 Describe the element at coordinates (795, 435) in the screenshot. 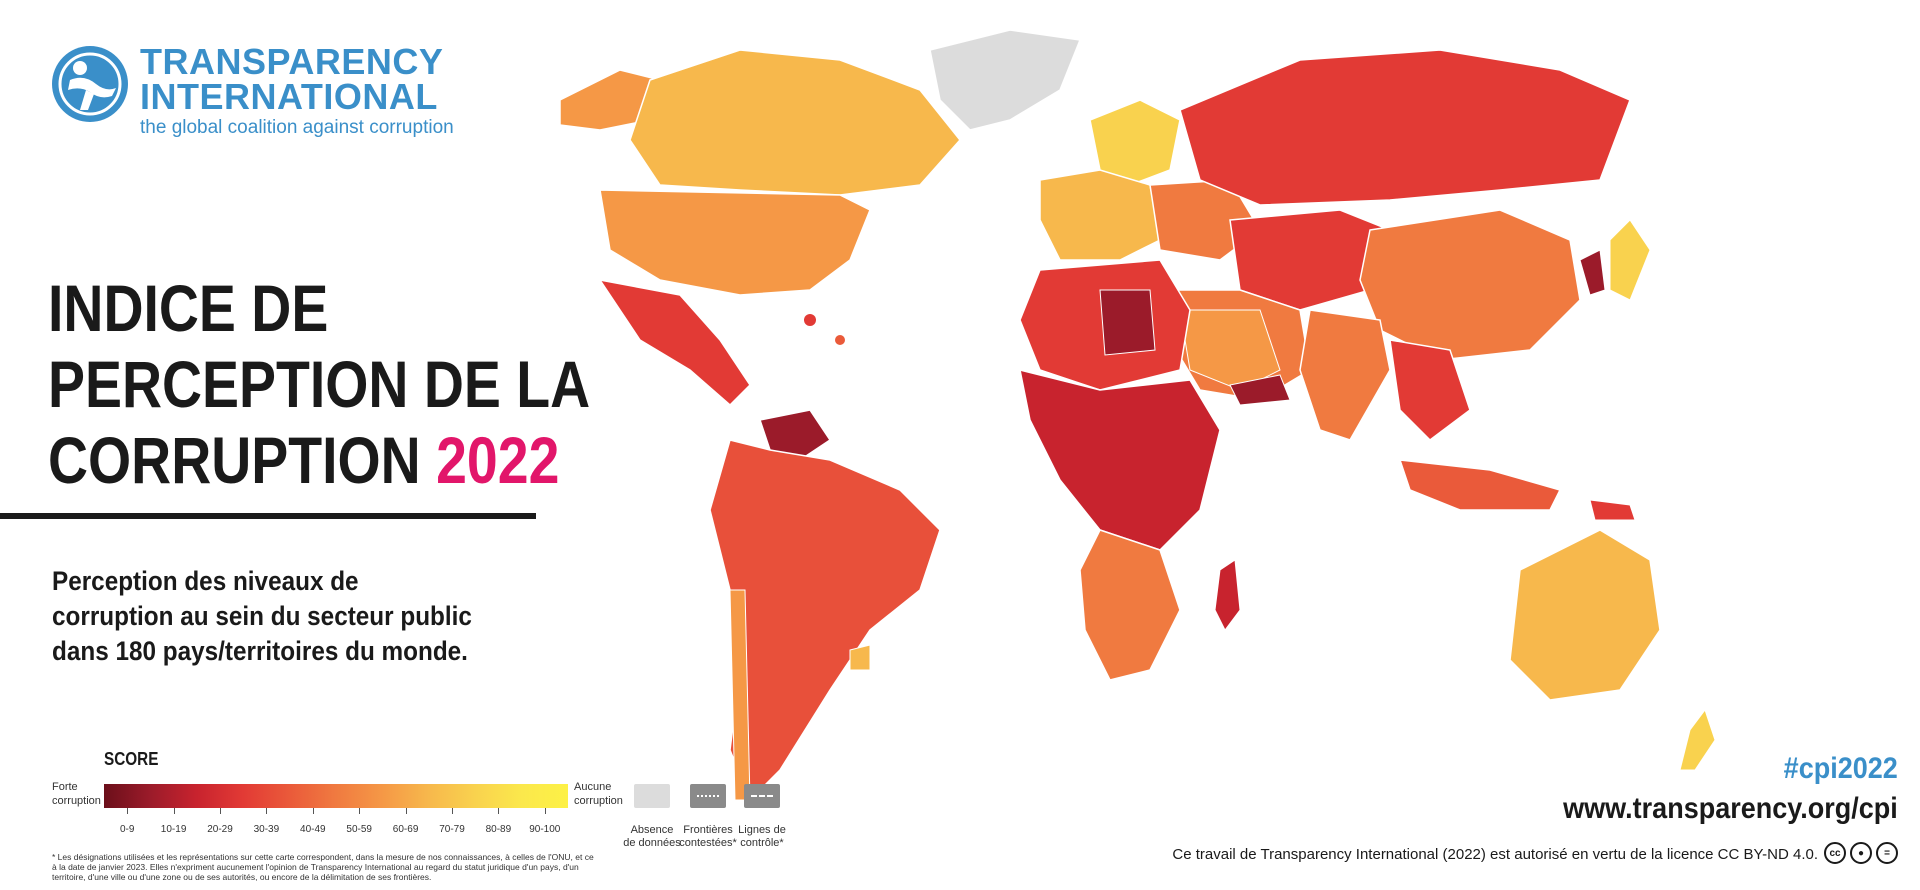

I see `region-venezuela` at that location.